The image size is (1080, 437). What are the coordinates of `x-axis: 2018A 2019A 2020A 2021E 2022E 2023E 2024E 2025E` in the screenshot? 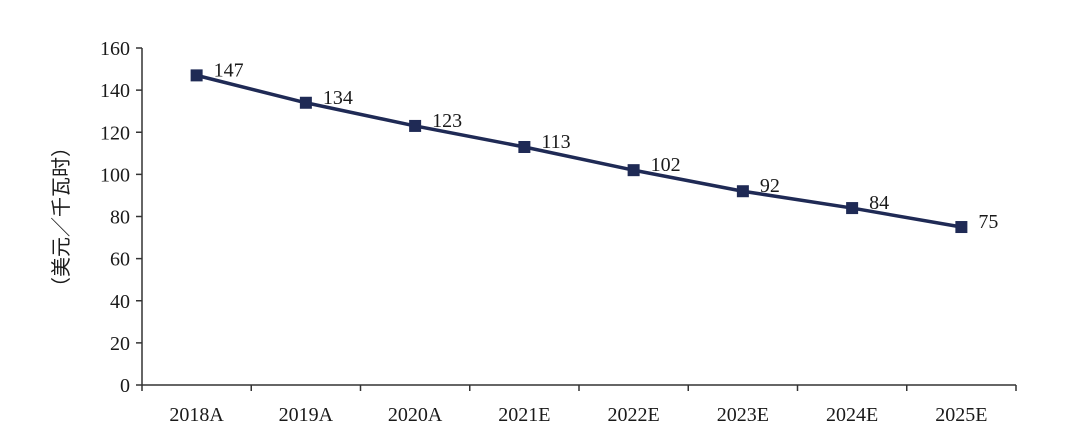 It's located at (579, 405).